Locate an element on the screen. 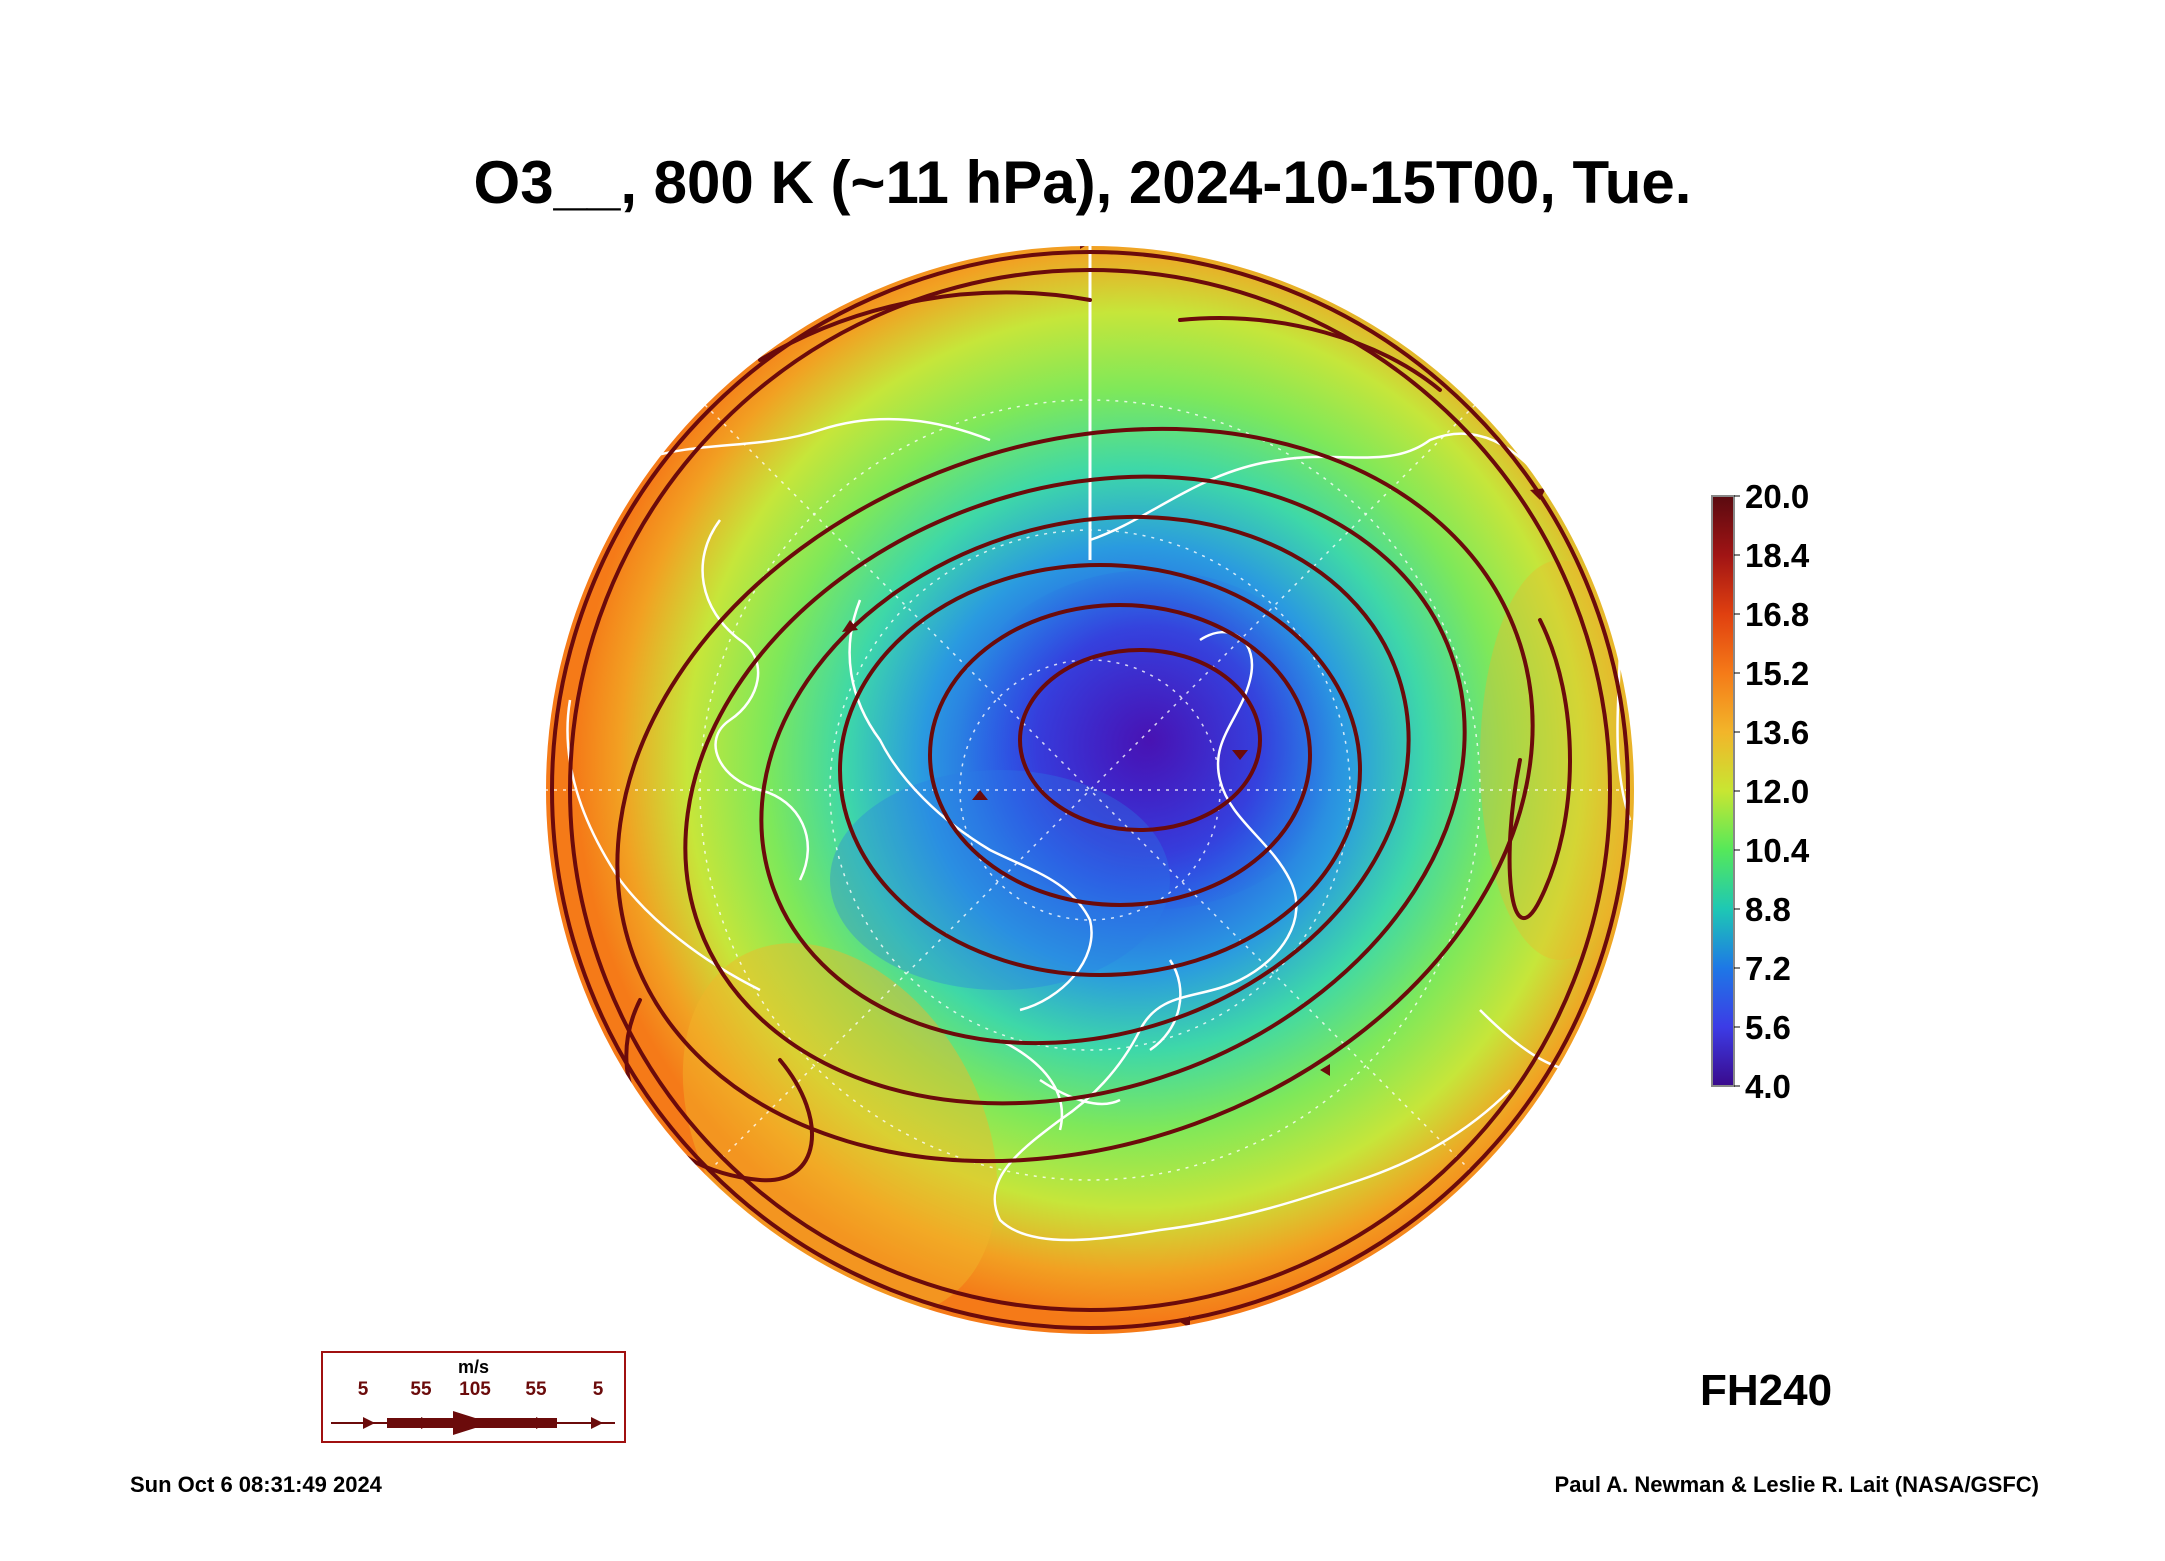 The height and width of the screenshot is (1561, 2165). run-timestamp: Sun Oct 6 08:31:49 2024 is located at coordinates (256, 1484).